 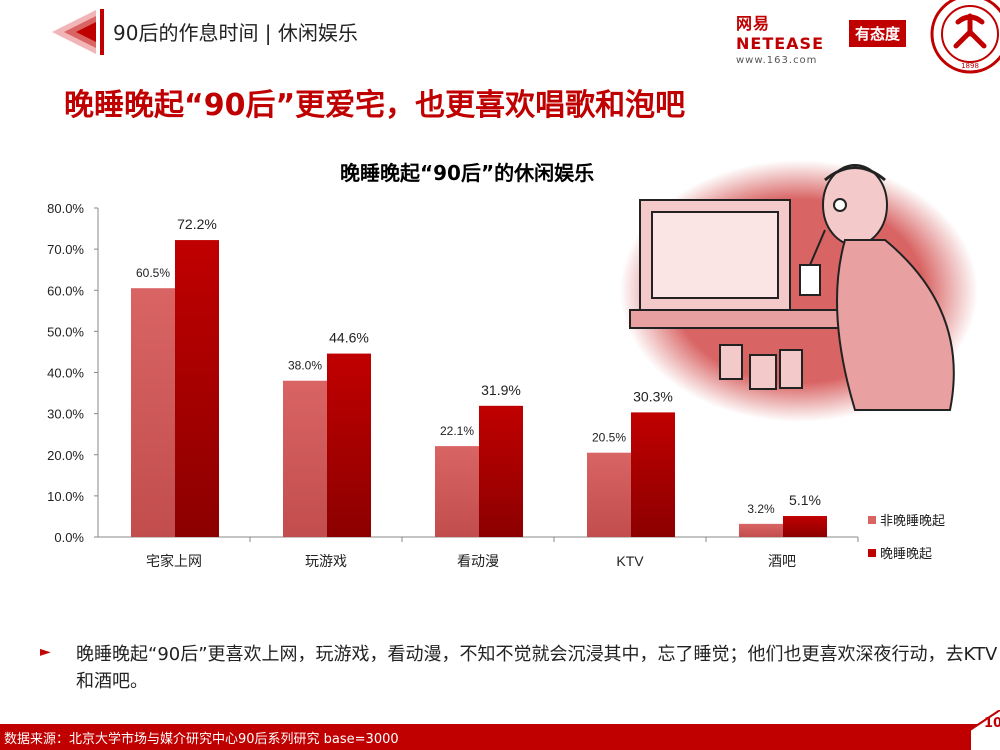 What do you see at coordinates (653, 396) in the screenshot?
I see `data-label: 30.3%` at bounding box center [653, 396].